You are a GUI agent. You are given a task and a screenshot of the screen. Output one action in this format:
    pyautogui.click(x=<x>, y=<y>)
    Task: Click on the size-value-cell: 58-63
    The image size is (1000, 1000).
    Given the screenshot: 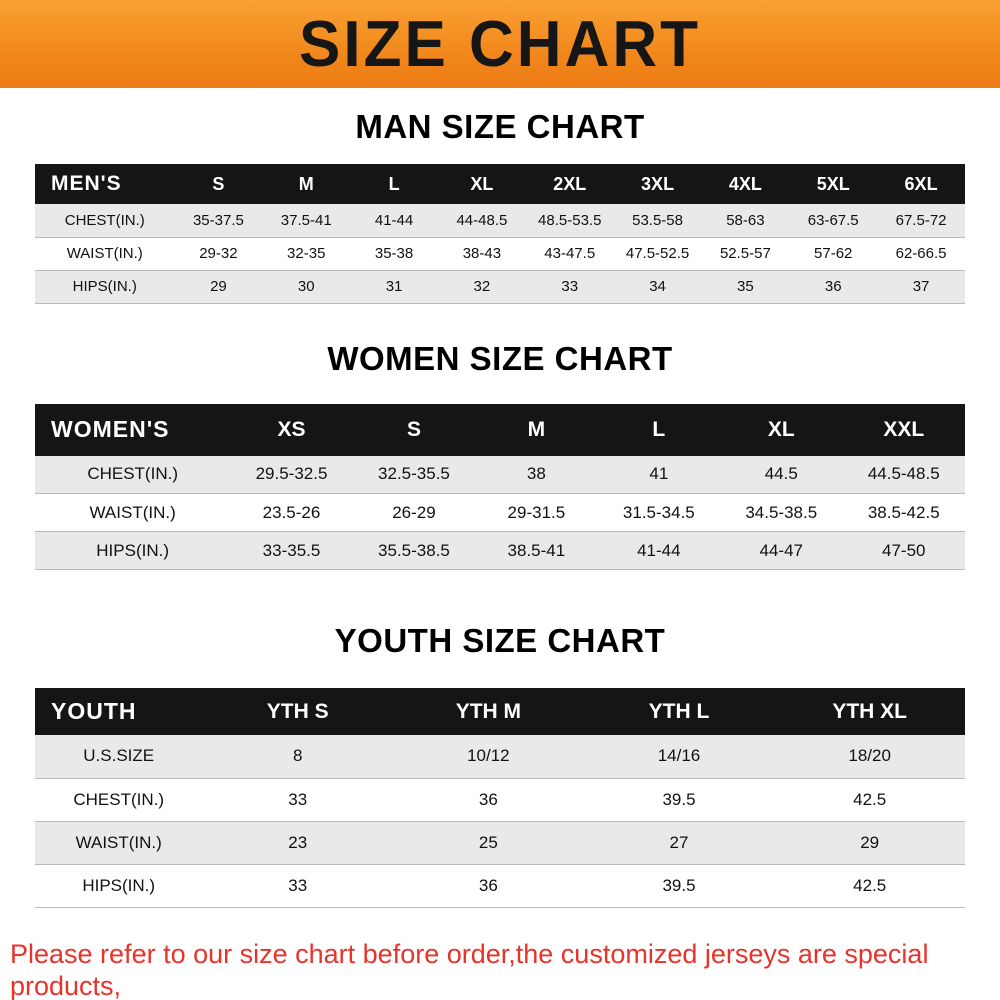 What is the action you would take?
    pyautogui.click(x=745, y=221)
    